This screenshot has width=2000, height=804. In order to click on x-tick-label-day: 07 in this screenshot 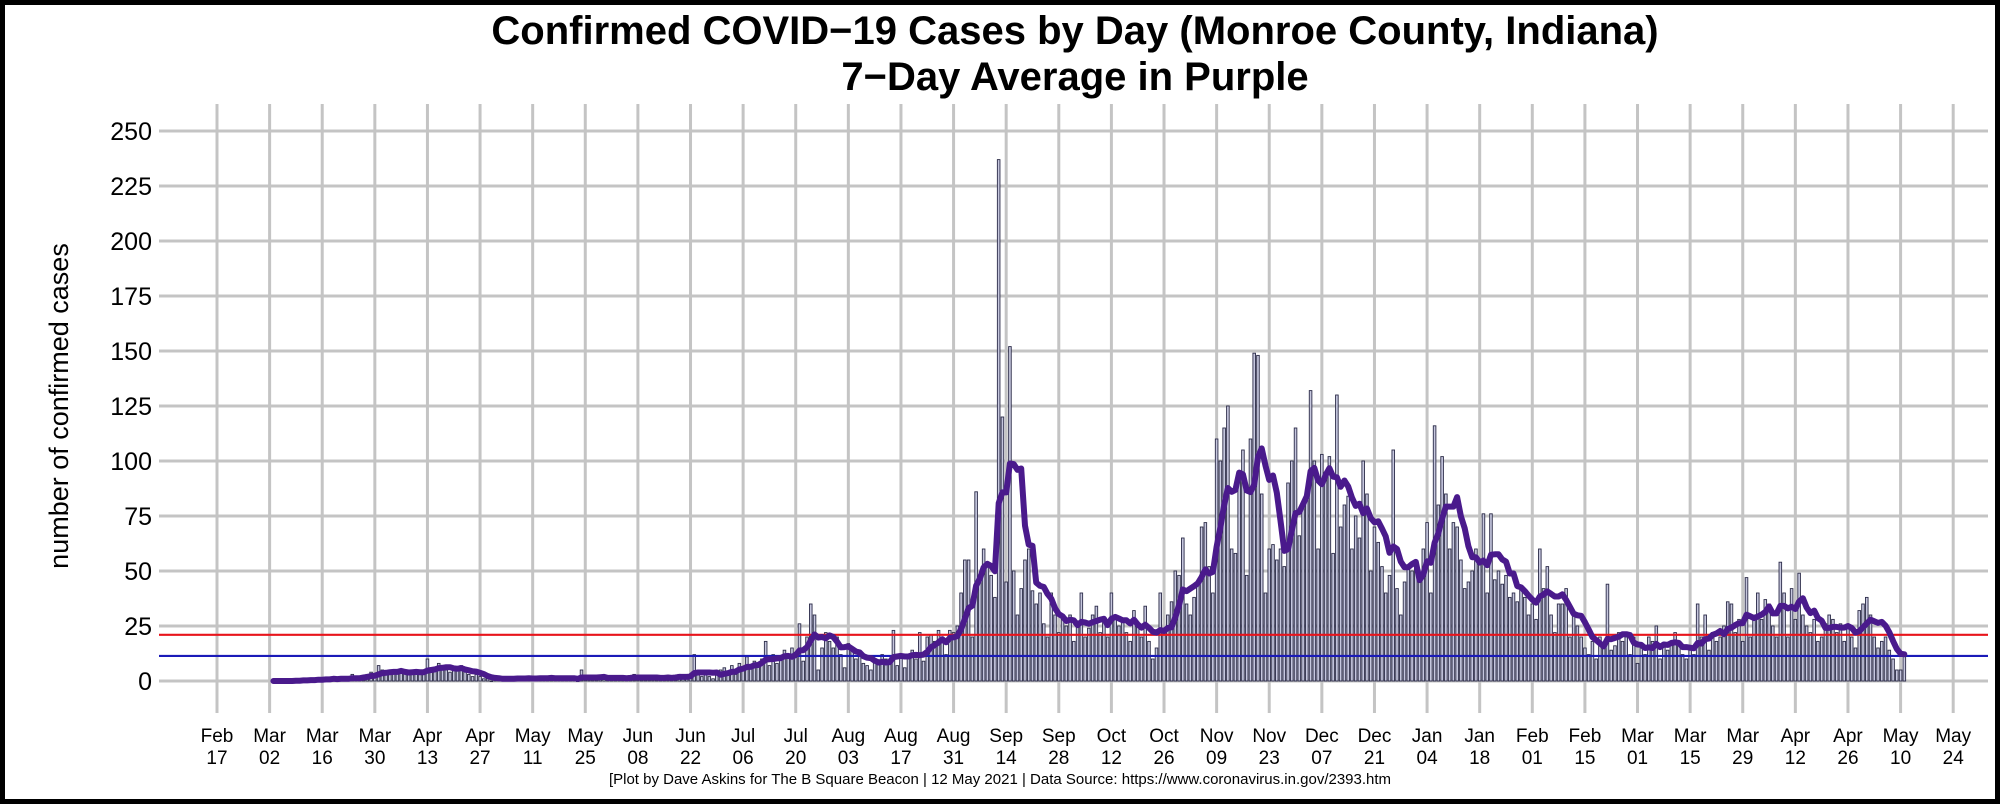, I will do `click(1321, 758)`.